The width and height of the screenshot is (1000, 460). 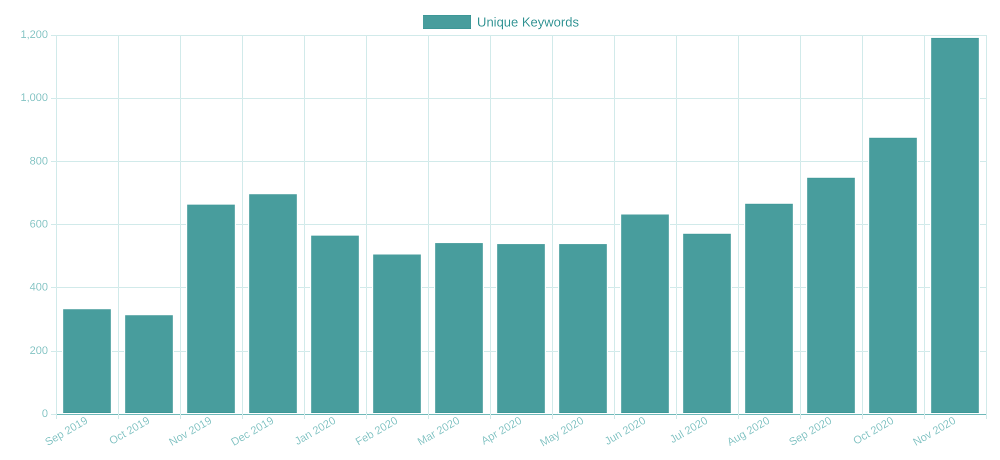 What do you see at coordinates (34, 35) in the screenshot?
I see `y-tick-label: 1,200` at bounding box center [34, 35].